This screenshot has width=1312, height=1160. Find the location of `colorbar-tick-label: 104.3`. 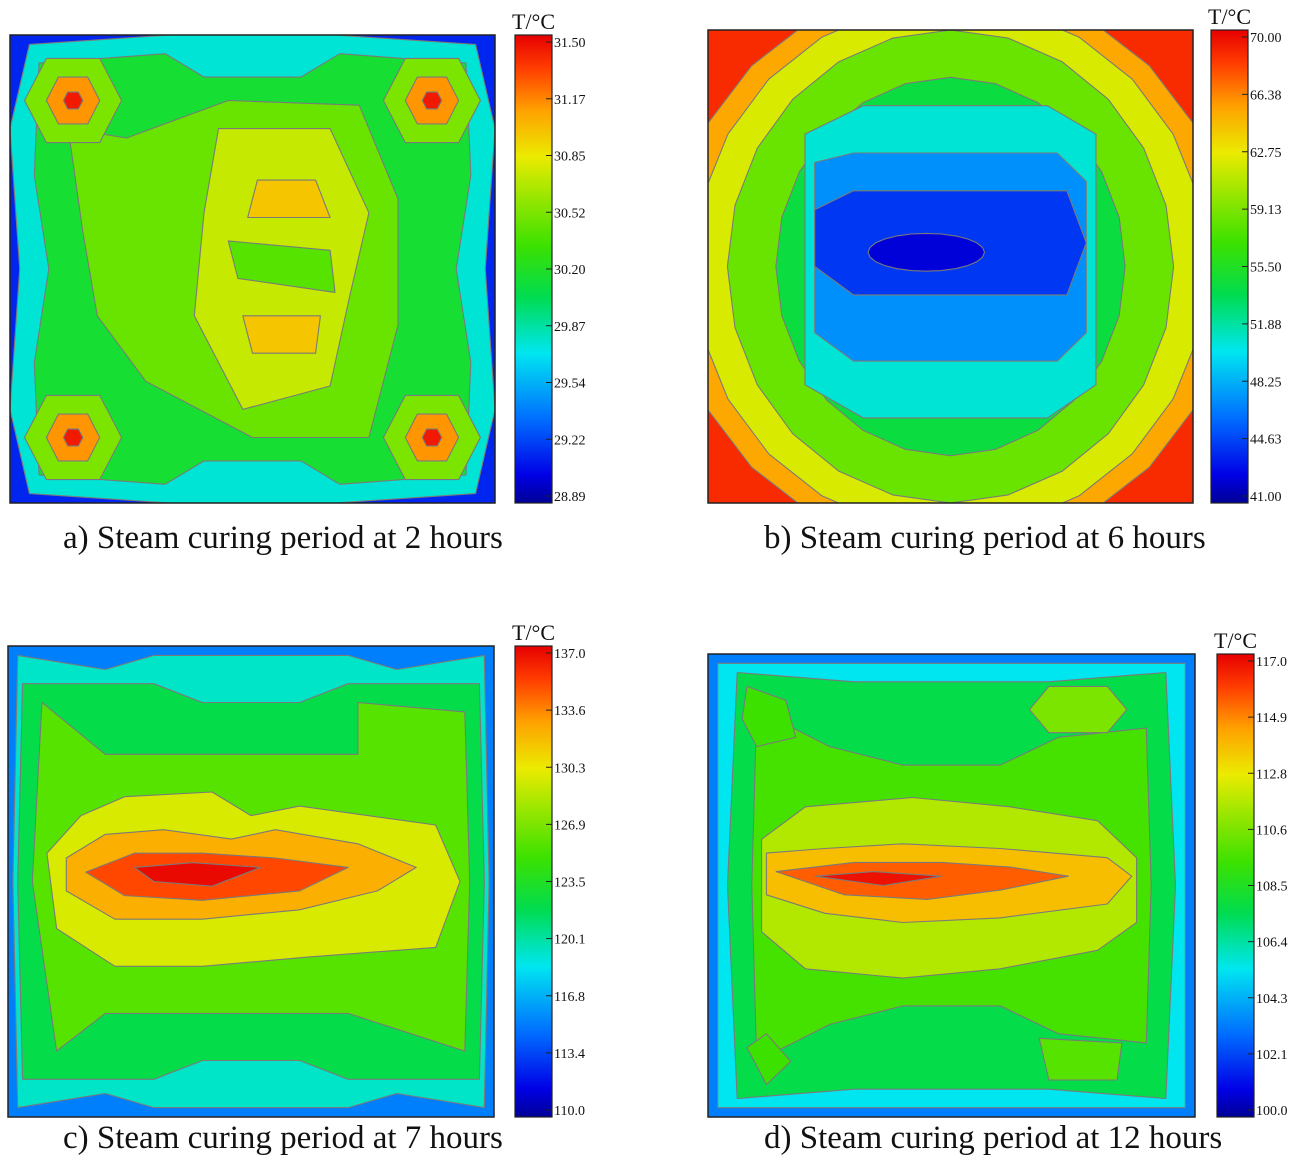

colorbar-tick-label: 104.3 is located at coordinates (1272, 999).